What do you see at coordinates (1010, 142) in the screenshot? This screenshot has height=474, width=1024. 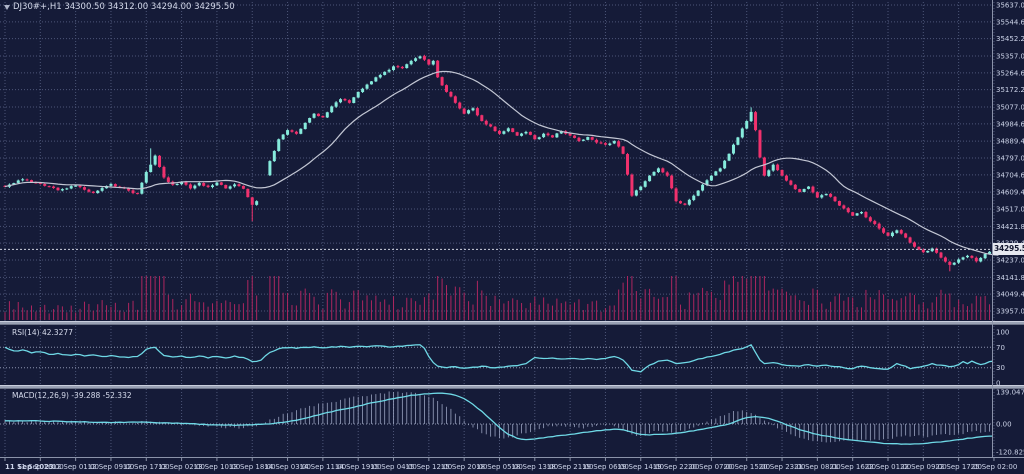 I see `svg-text: 34889.40` at bounding box center [1010, 142].